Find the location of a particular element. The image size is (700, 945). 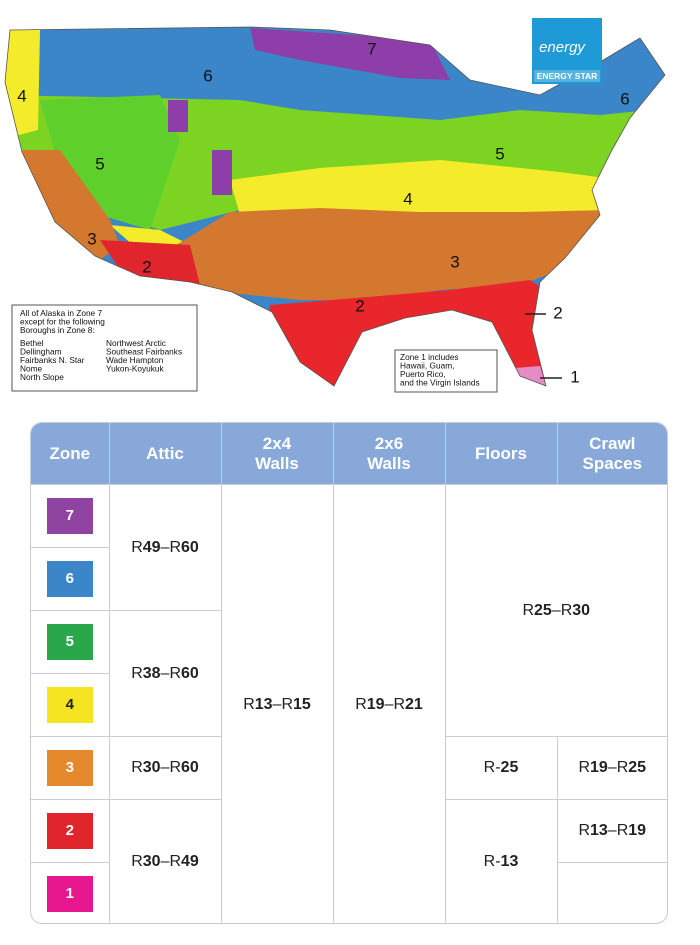

empty-cell is located at coordinates (612, 892).